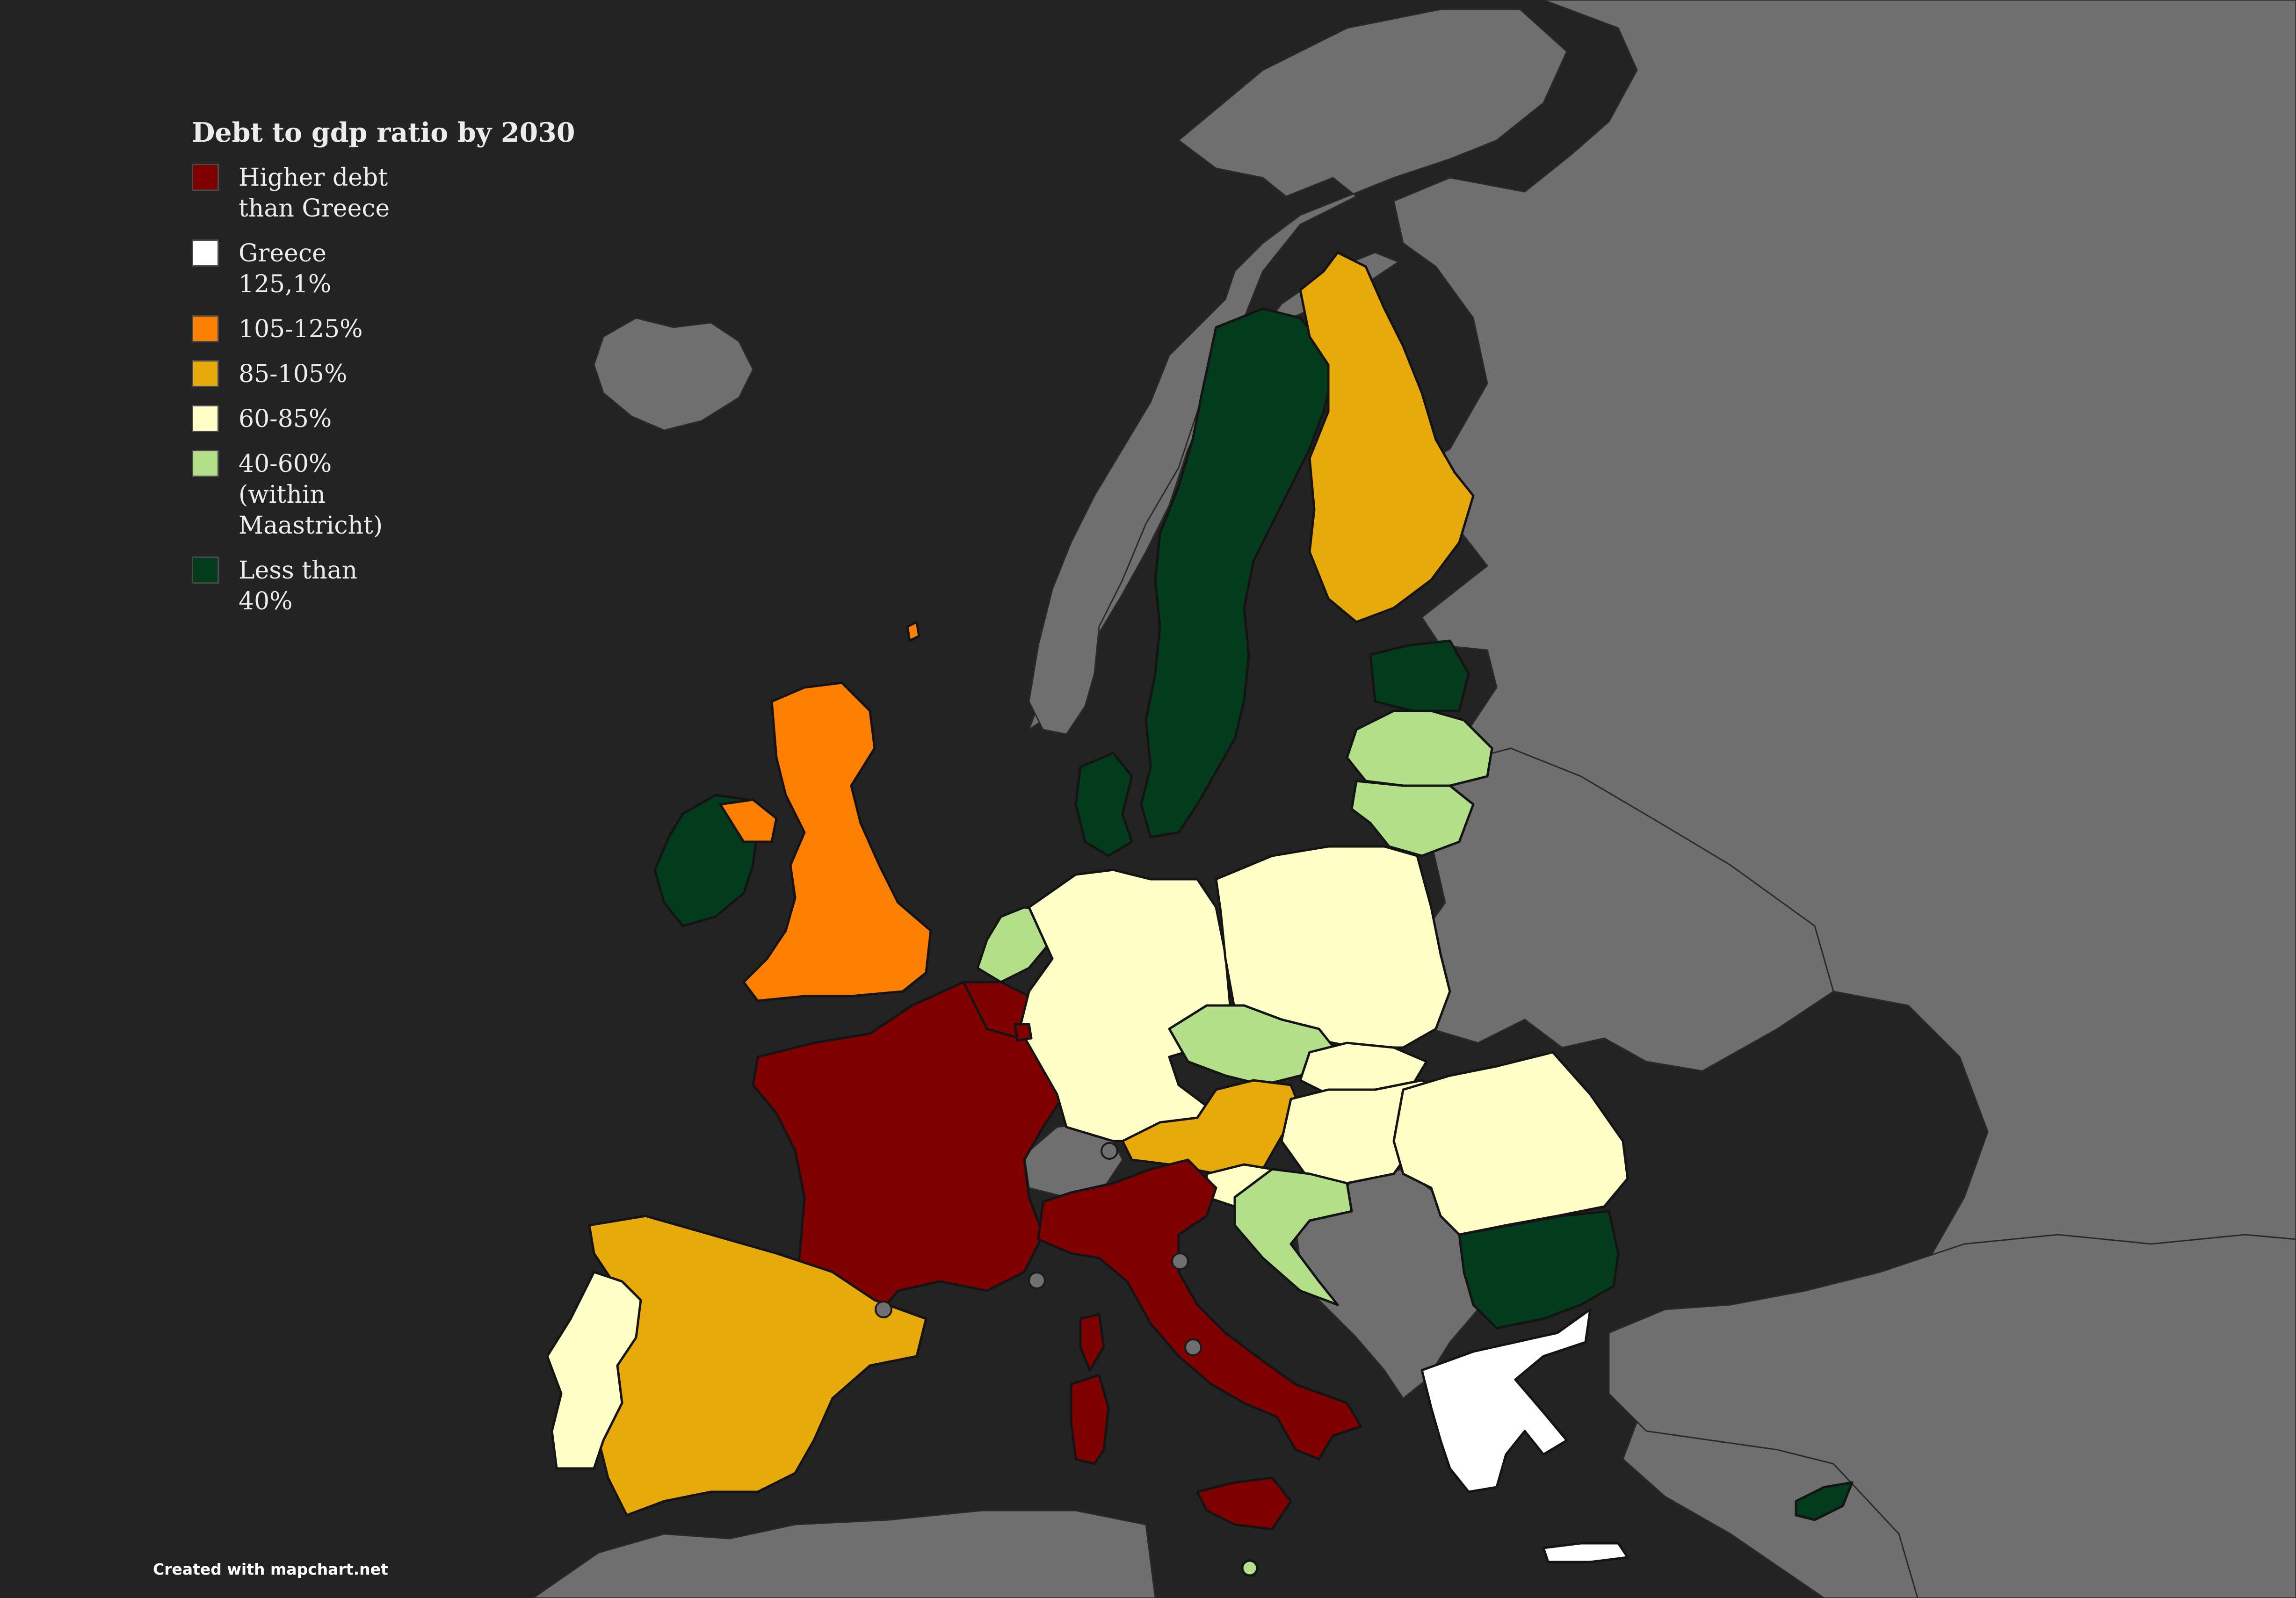 Image resolution: width=2296 pixels, height=1598 pixels. I want to click on microstate-markers, so click(1038, 1249).